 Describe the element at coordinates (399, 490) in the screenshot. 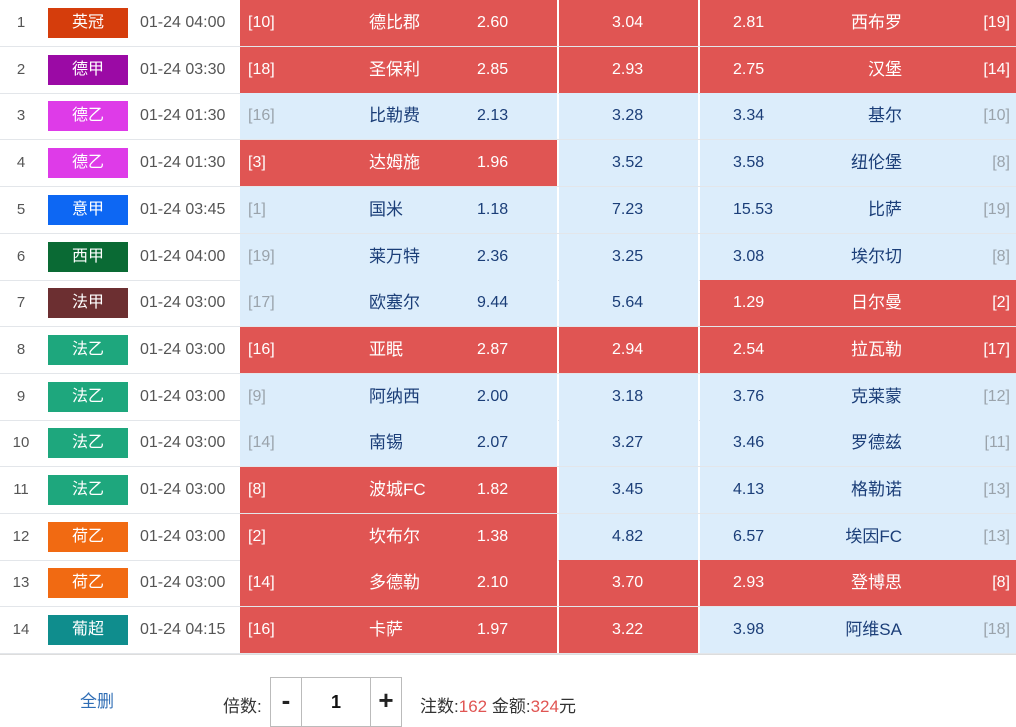

I see `home-win-option: [8] 波城FC 1.82` at that location.